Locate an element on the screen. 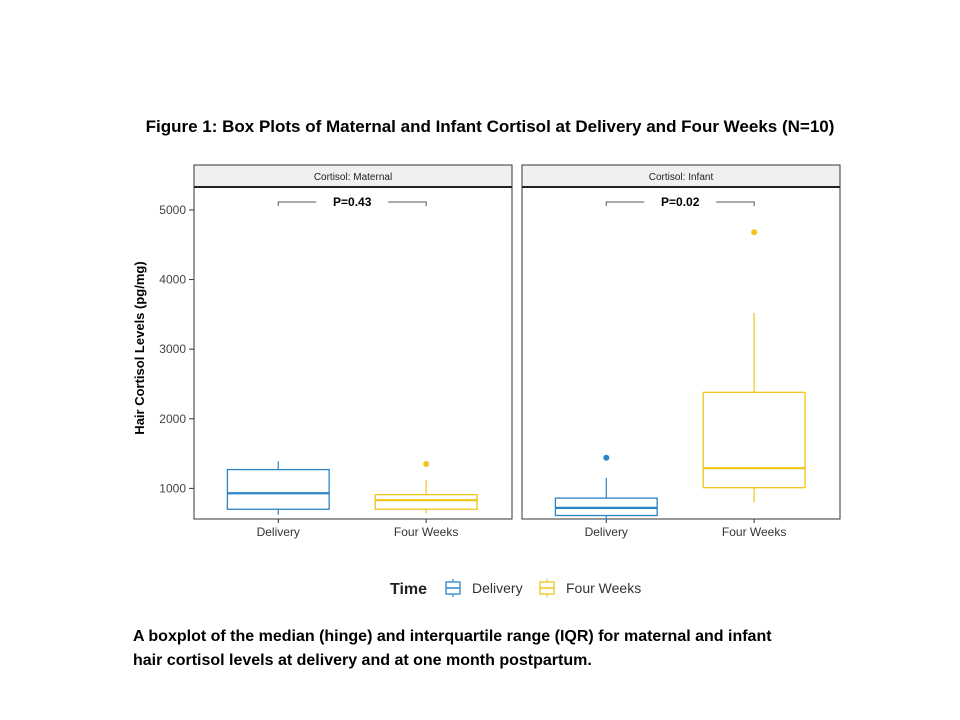 This screenshot has height=720, width=960. y-axis-title-group: Hair Cortisol Levels (pg/mg) is located at coordinates (139, 347).